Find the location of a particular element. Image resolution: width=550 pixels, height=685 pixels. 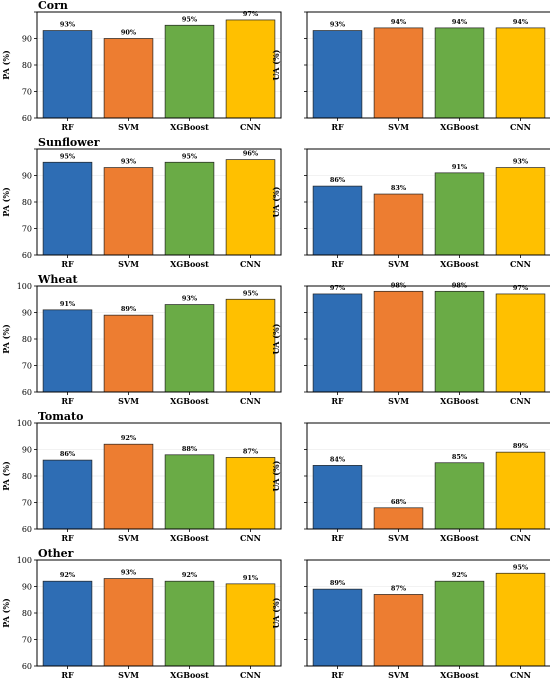

bar-value-label: 88% is located at coordinates (190, 449).